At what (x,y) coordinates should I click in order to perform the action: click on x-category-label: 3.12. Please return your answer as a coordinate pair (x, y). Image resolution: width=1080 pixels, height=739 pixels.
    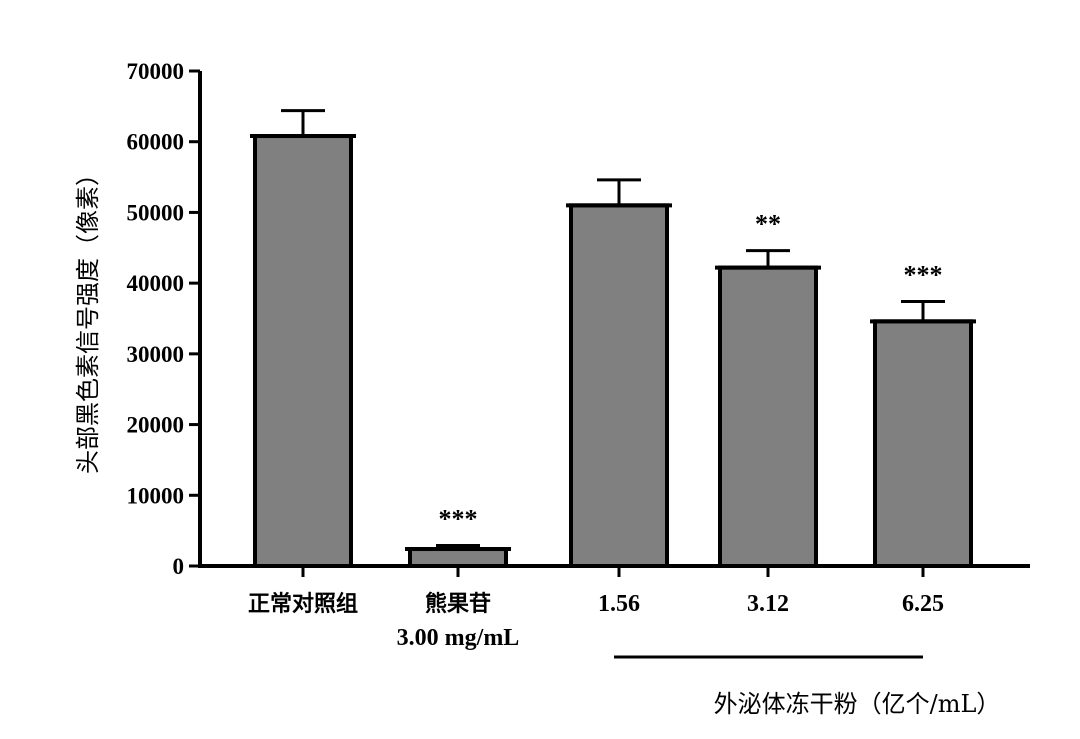
    Looking at the image, I should click on (768, 604).